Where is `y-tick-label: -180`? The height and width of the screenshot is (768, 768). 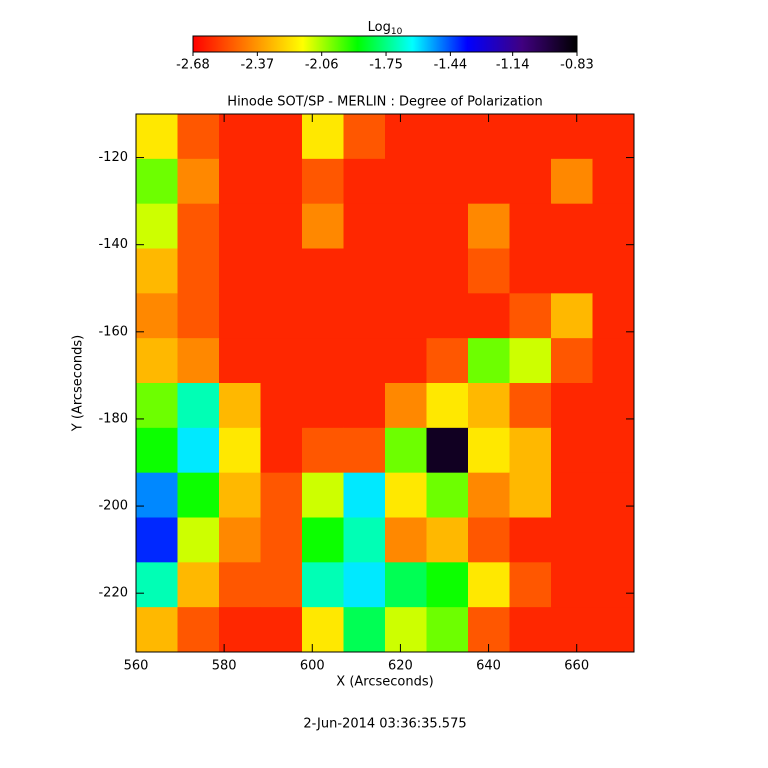
y-tick-label: -180 is located at coordinates (113, 418).